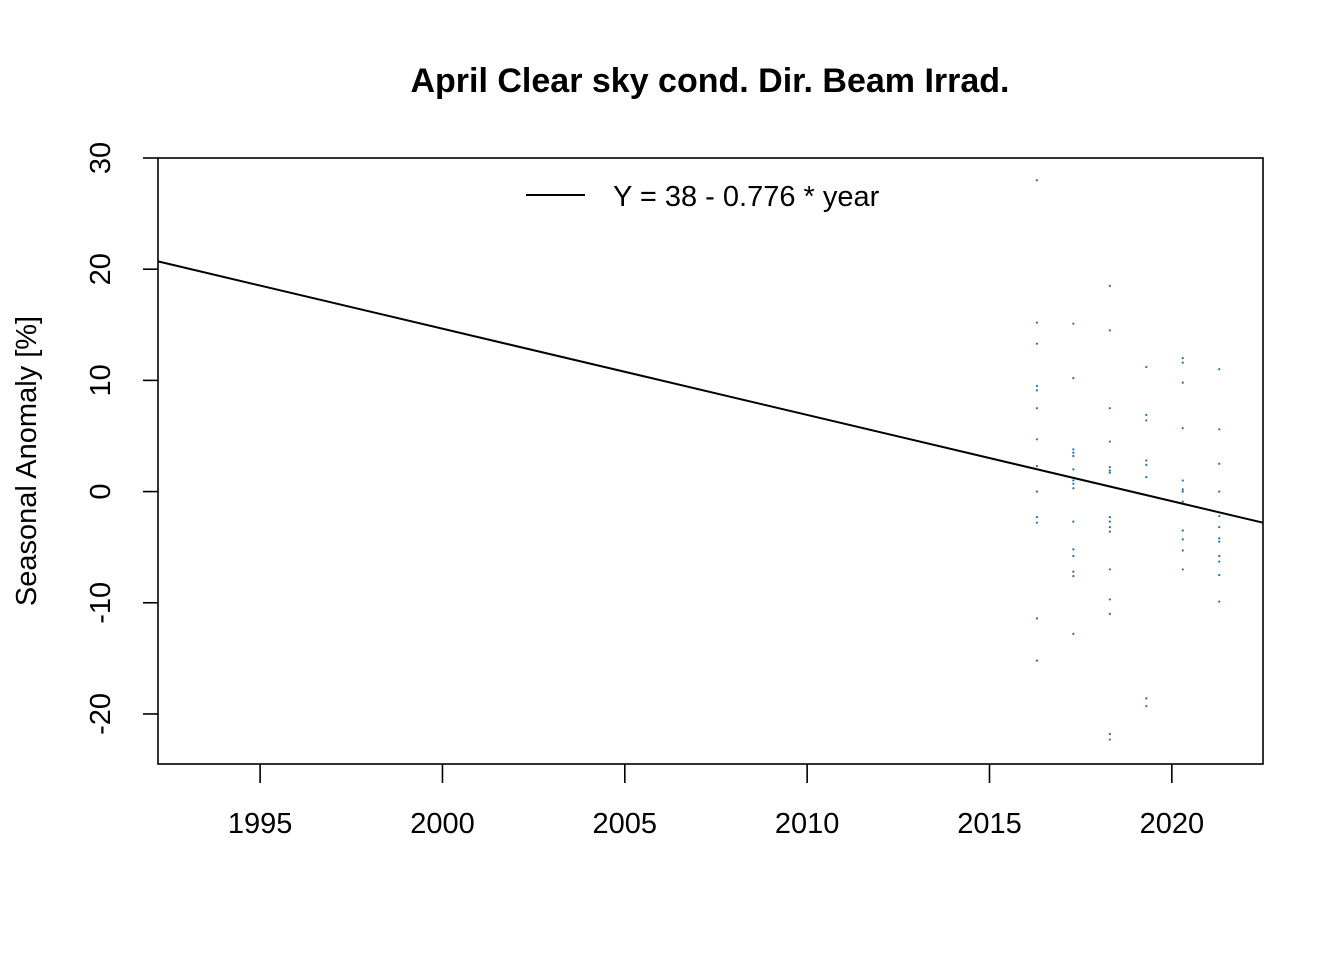  I want to click on y-tick-label: -10, so click(101, 603).